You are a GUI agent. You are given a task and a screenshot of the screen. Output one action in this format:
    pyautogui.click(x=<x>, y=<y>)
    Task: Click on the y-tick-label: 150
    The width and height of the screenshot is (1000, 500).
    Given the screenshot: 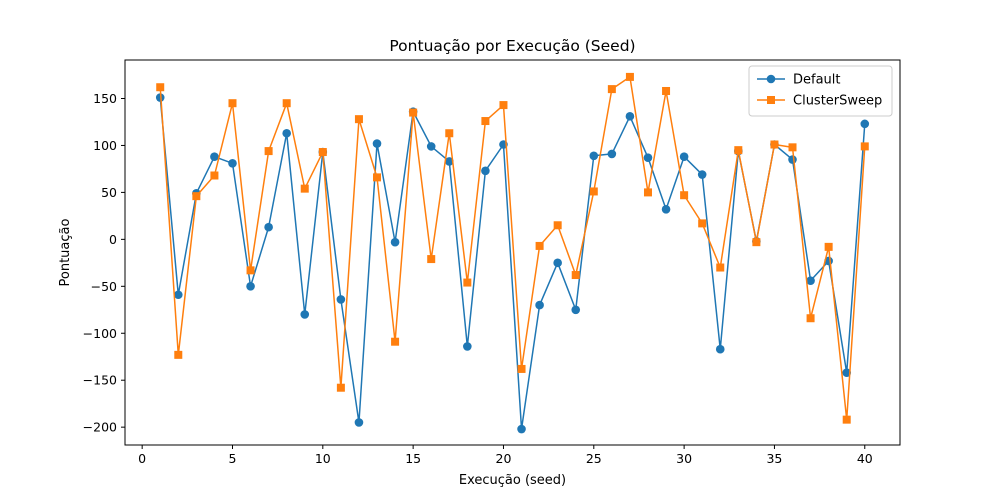 What is the action you would take?
    pyautogui.click(x=105, y=98)
    